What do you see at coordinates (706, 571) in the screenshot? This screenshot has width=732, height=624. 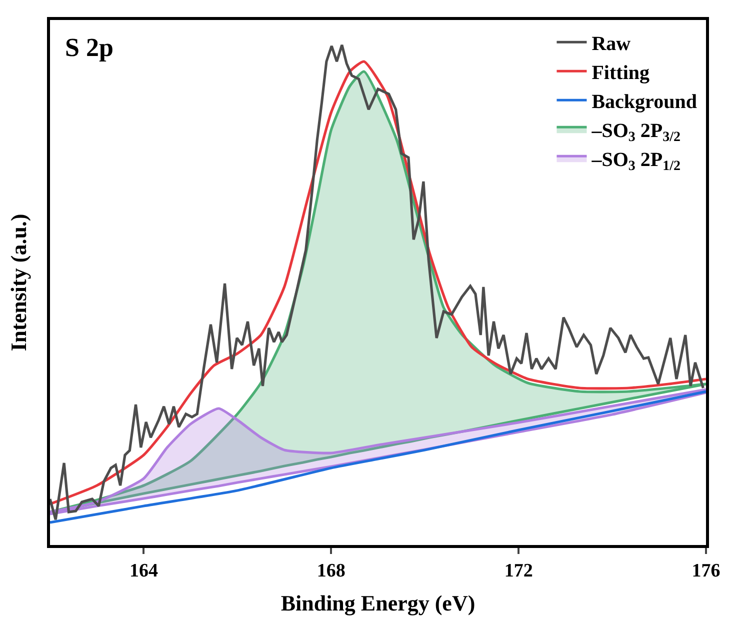 I see `x-tick-label: 176` at bounding box center [706, 571].